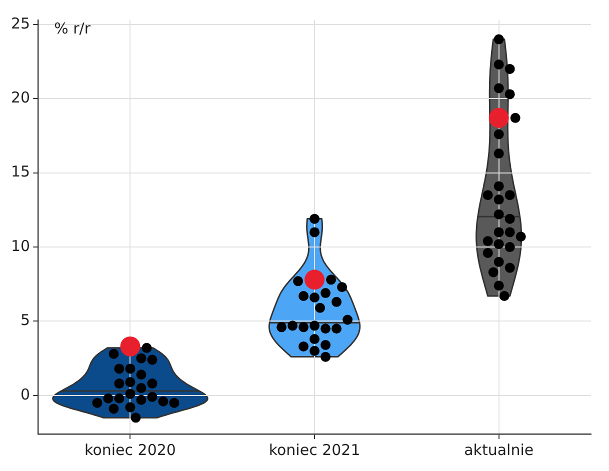 The width and height of the screenshot is (609, 471). Describe the element at coordinates (73, 28) in the screenshot. I see `y-axis-title: % r/r` at that location.